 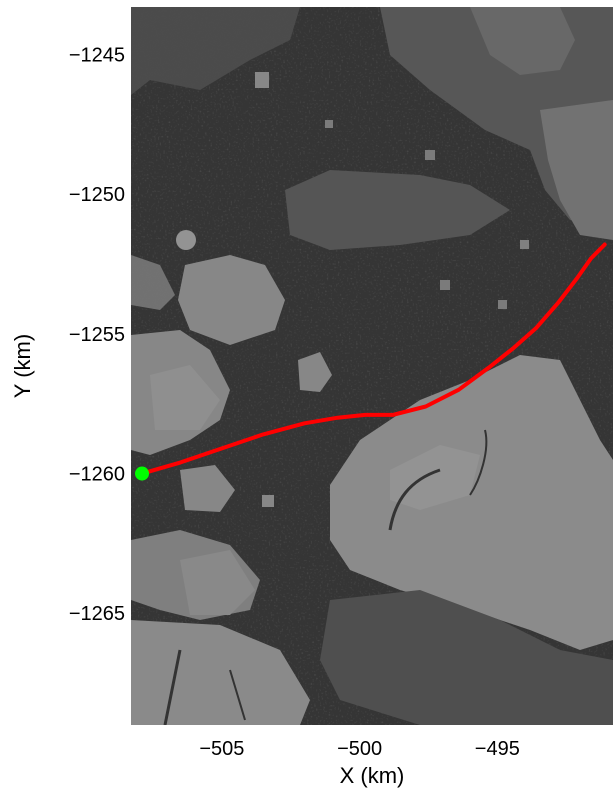 What do you see at coordinates (97, 475) in the screenshot?
I see `y-tick-label: −1260` at bounding box center [97, 475].